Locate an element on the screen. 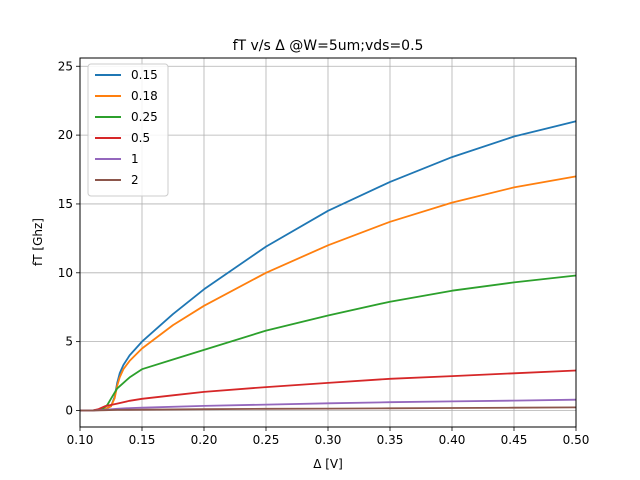  y-tick-label: 20 is located at coordinates (65, 135).